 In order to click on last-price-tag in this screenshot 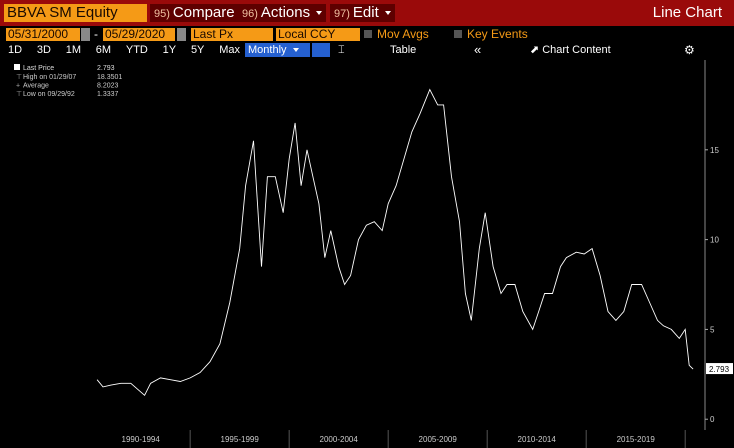, I will do `click(719, 369)`.